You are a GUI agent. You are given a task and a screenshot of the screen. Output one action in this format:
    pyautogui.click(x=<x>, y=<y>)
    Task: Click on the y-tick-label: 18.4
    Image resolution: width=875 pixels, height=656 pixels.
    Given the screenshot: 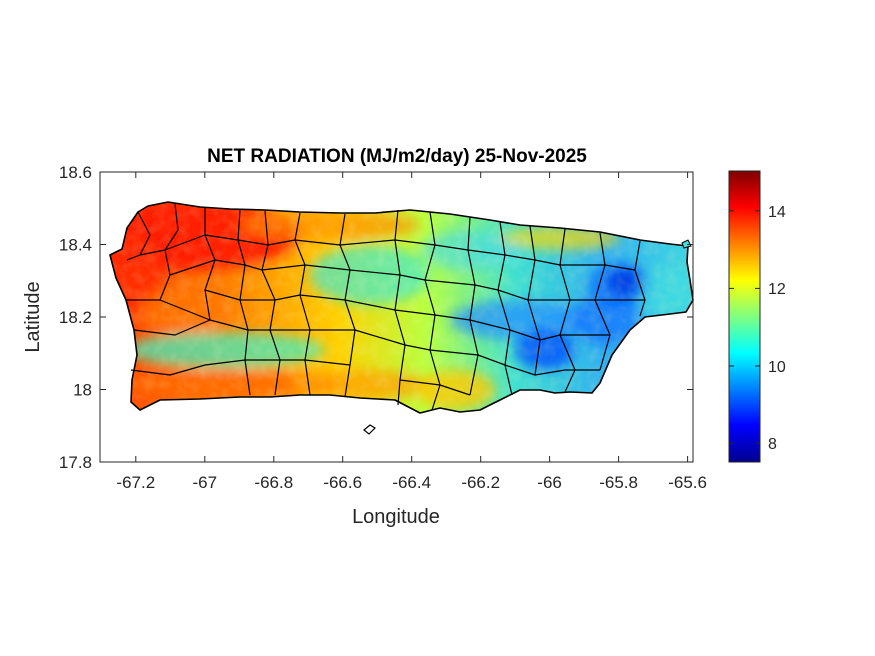 What is the action you would take?
    pyautogui.click(x=75, y=245)
    